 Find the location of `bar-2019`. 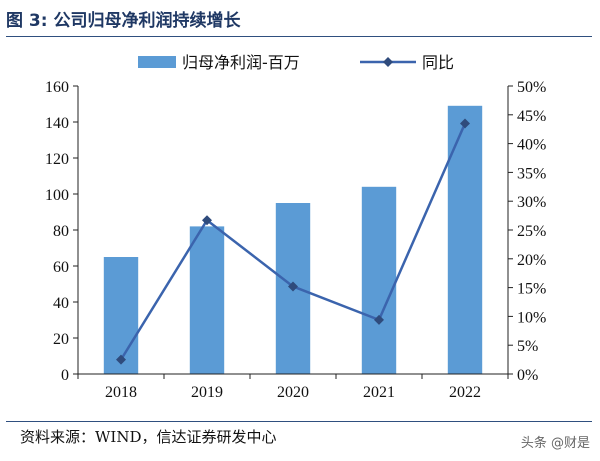

bar-2019 is located at coordinates (207, 300).